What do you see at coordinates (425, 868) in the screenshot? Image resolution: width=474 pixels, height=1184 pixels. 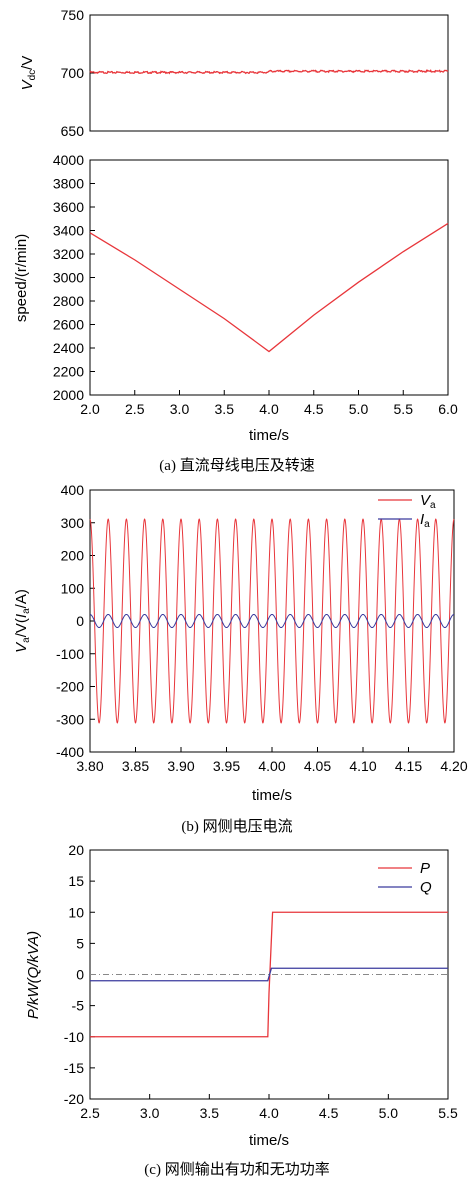 I see `legend-c-p-label: P` at bounding box center [425, 868].